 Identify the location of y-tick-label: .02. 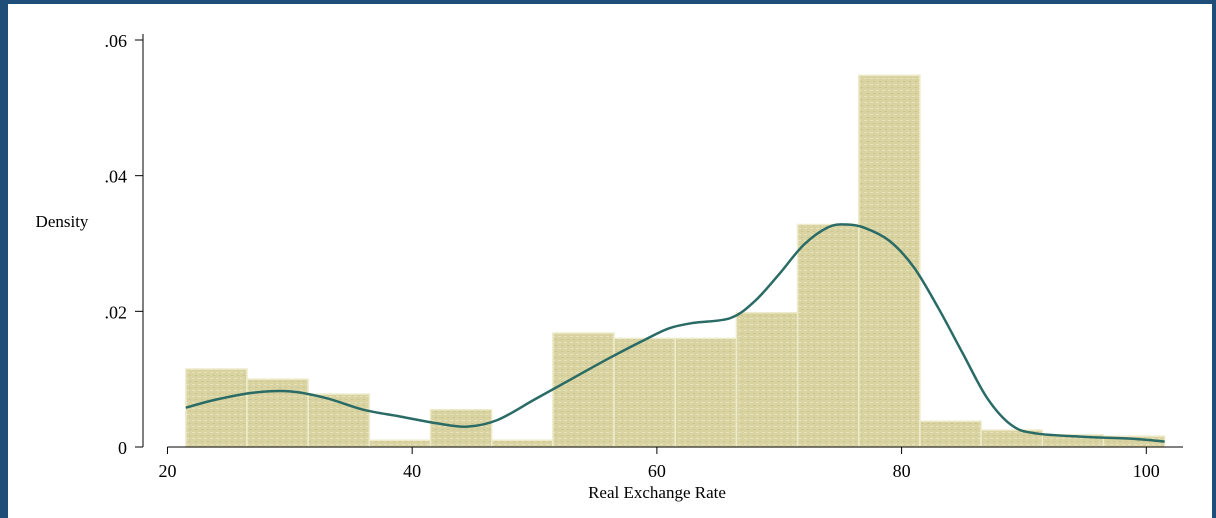
(116, 312).